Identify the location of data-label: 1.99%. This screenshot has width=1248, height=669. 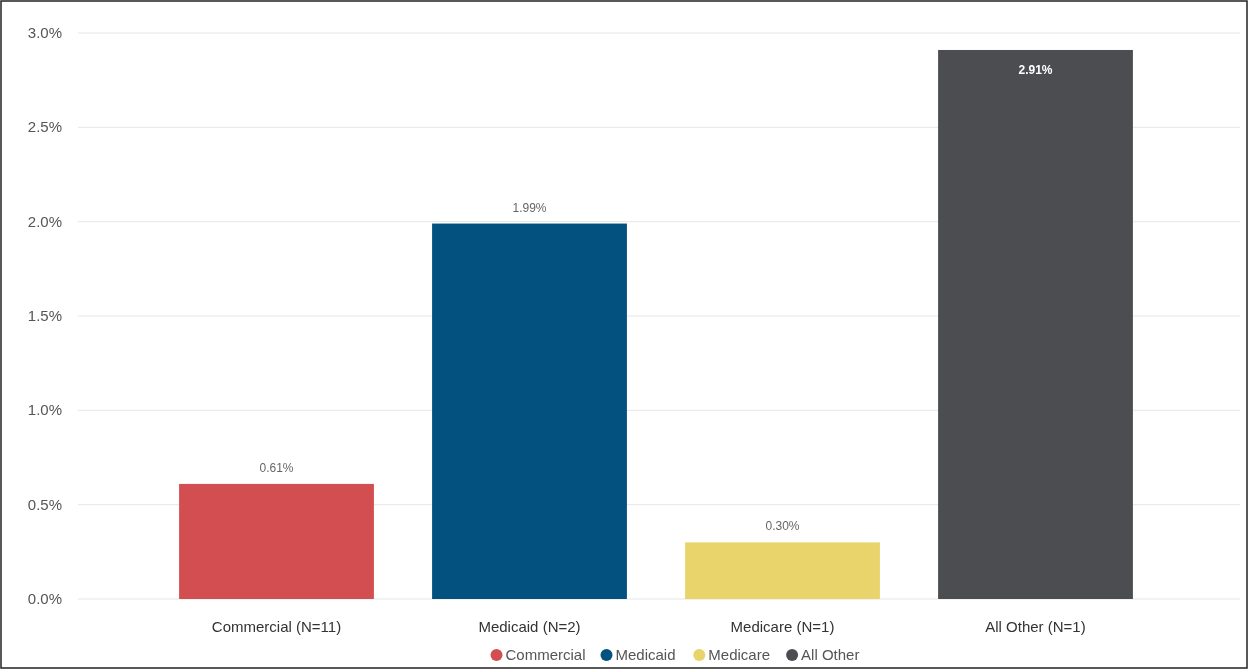
(529, 207).